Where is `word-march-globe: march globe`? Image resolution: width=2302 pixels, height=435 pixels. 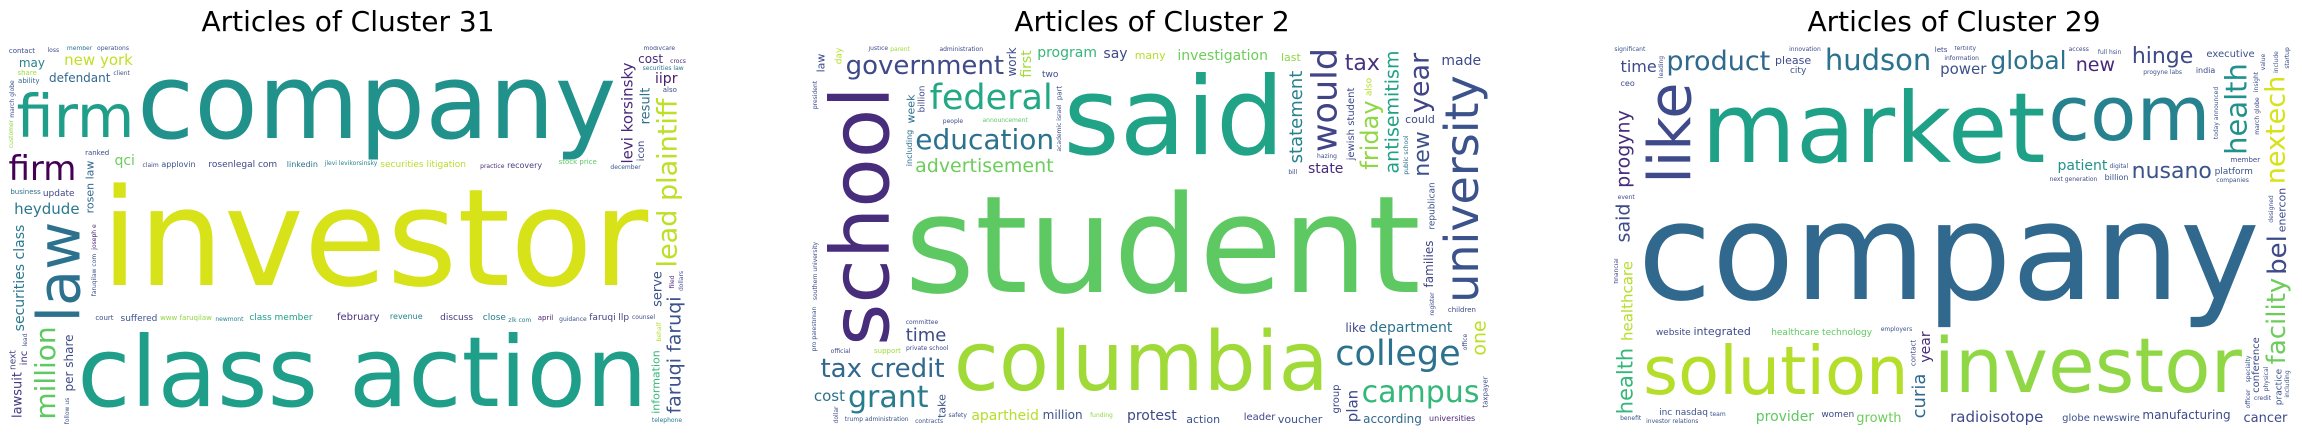 word-march-globe: march globe is located at coordinates (12, 99).